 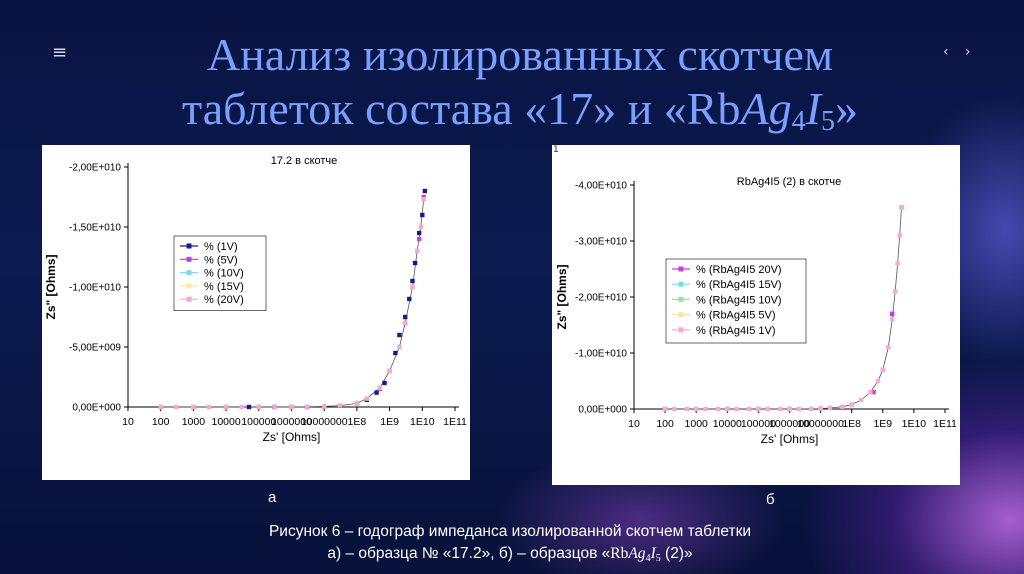 What do you see at coordinates (469, 553) in the screenshot?
I see `caption-prefix: а) – образца № «17.2», б) – образцов «` at bounding box center [469, 553].